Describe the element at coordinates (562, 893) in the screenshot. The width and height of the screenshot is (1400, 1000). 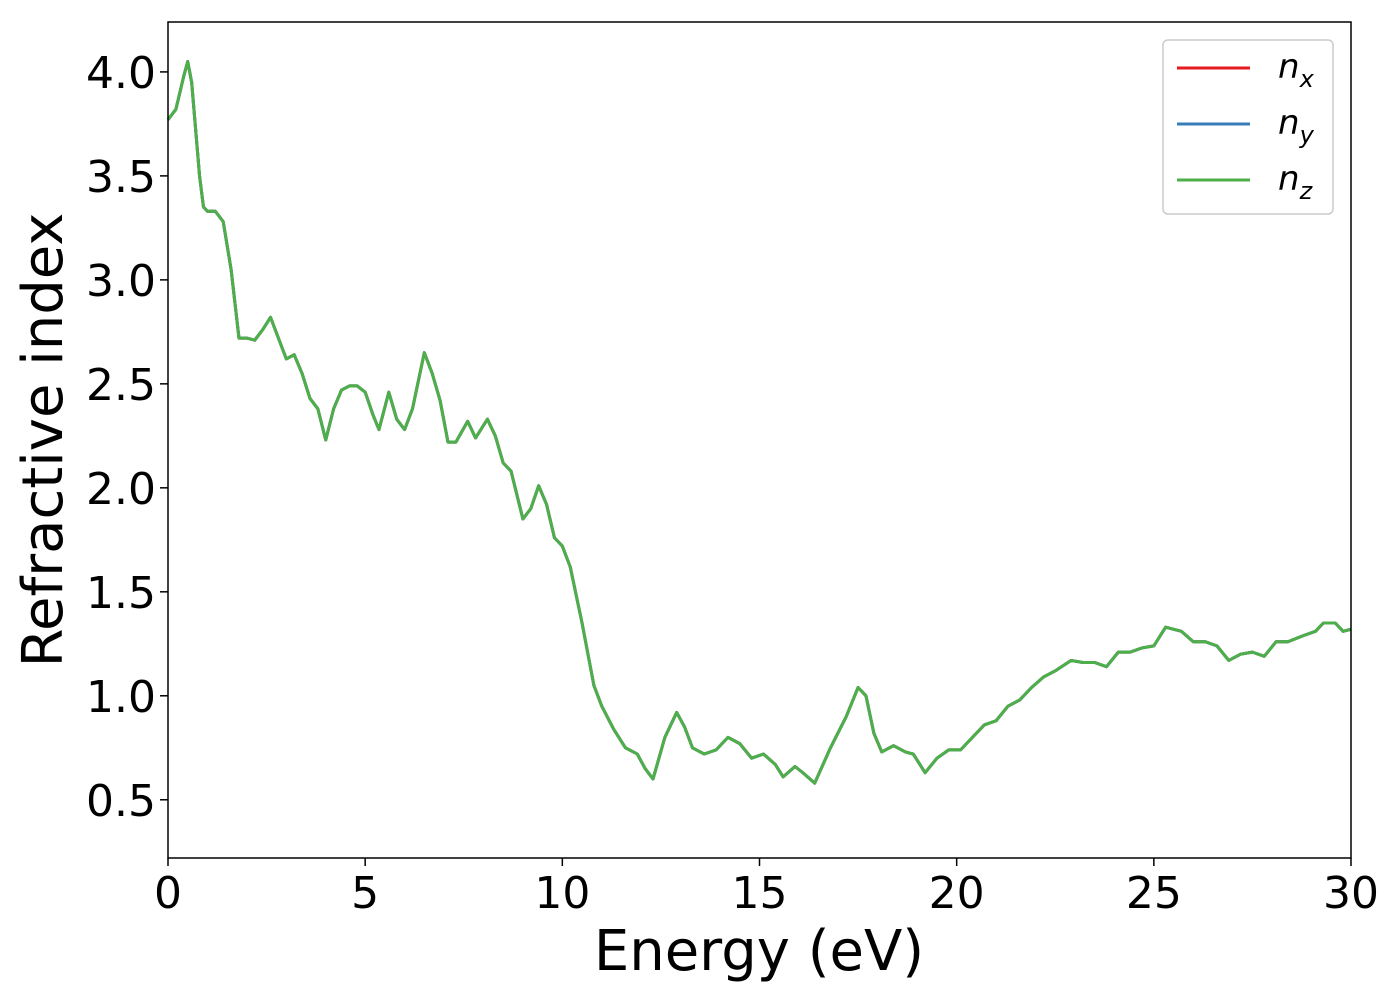
I see `x-tick-label: 10` at that location.